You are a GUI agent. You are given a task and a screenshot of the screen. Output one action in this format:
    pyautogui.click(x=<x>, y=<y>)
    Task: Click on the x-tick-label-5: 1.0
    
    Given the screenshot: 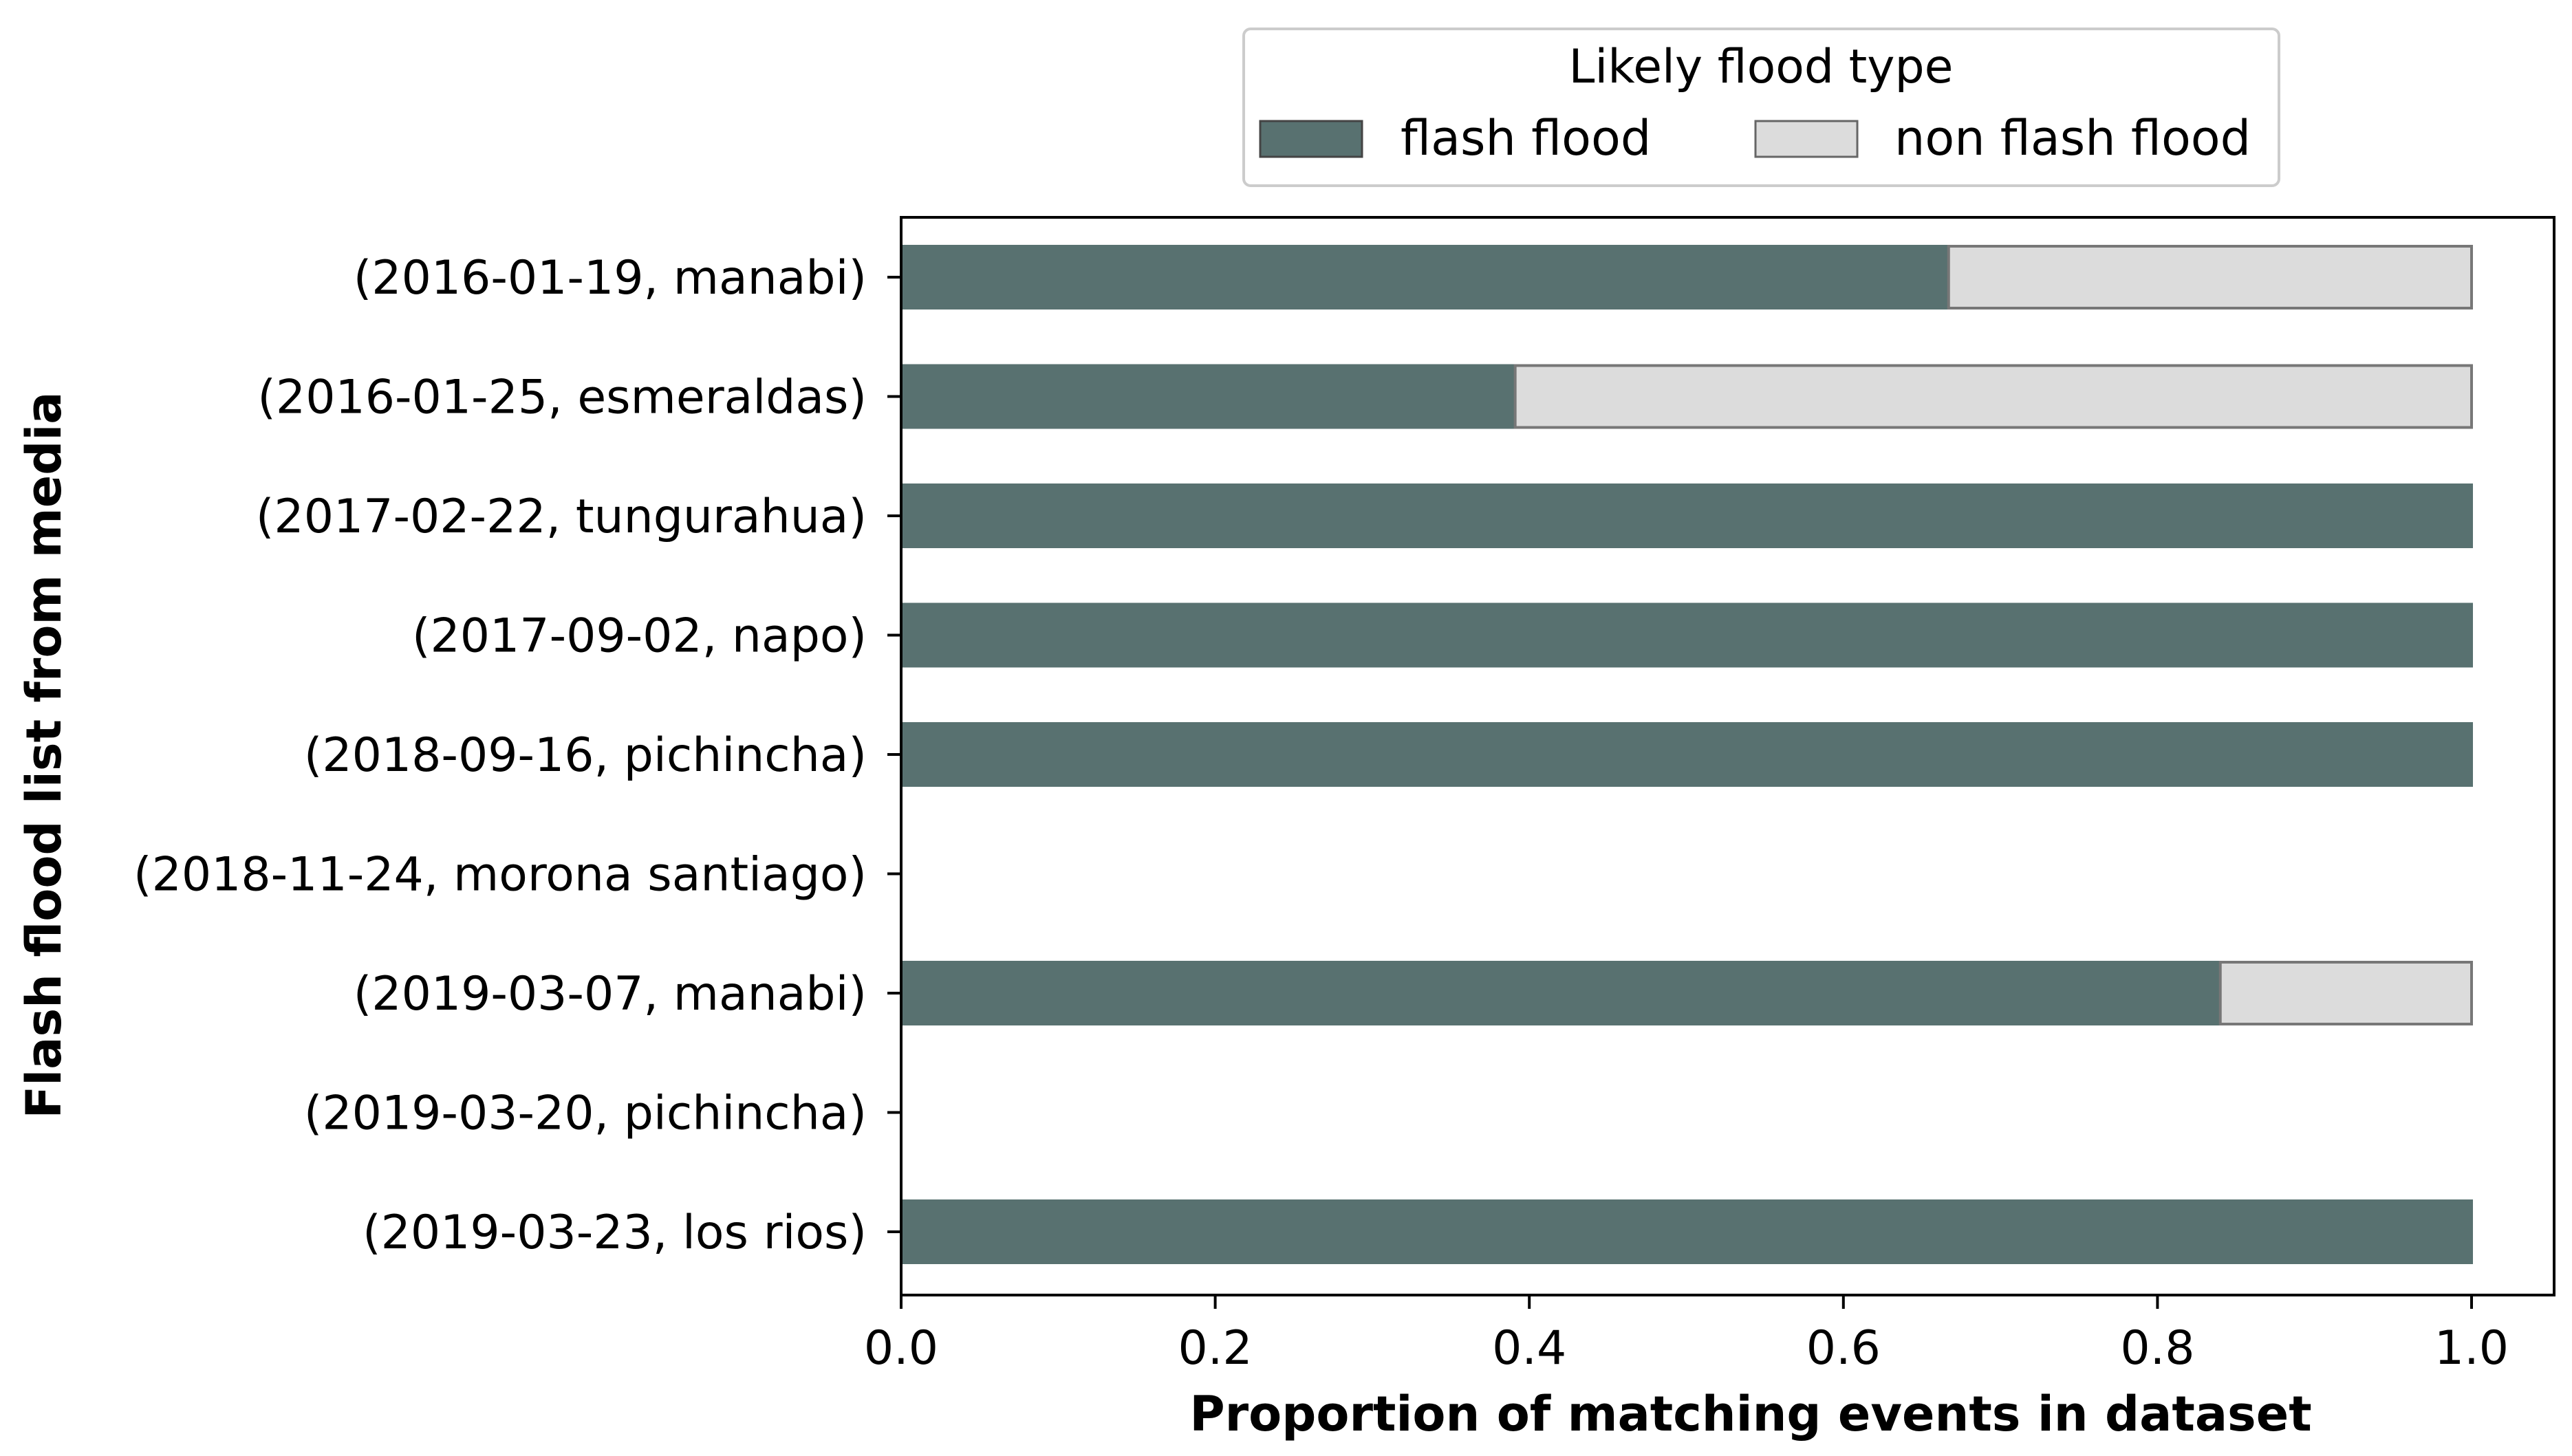 What is the action you would take?
    pyautogui.click(x=2472, y=1348)
    